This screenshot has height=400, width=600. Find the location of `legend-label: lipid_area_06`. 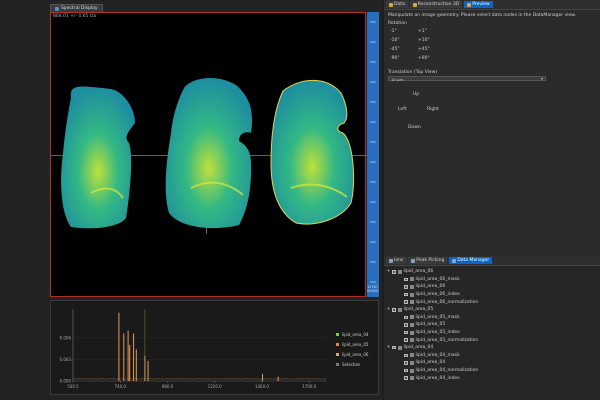

legend-label: lipid_area_06 is located at coordinates (355, 354).